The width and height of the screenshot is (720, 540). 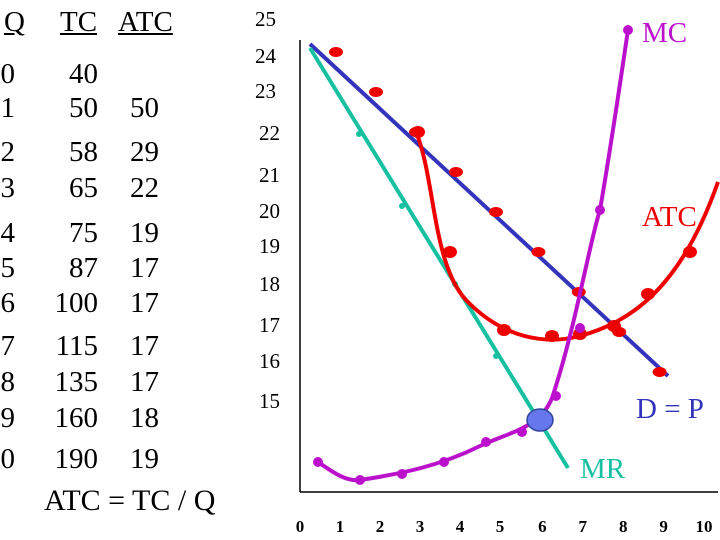 What do you see at coordinates (83, 108) in the screenshot?
I see `tc-cell: 50` at bounding box center [83, 108].